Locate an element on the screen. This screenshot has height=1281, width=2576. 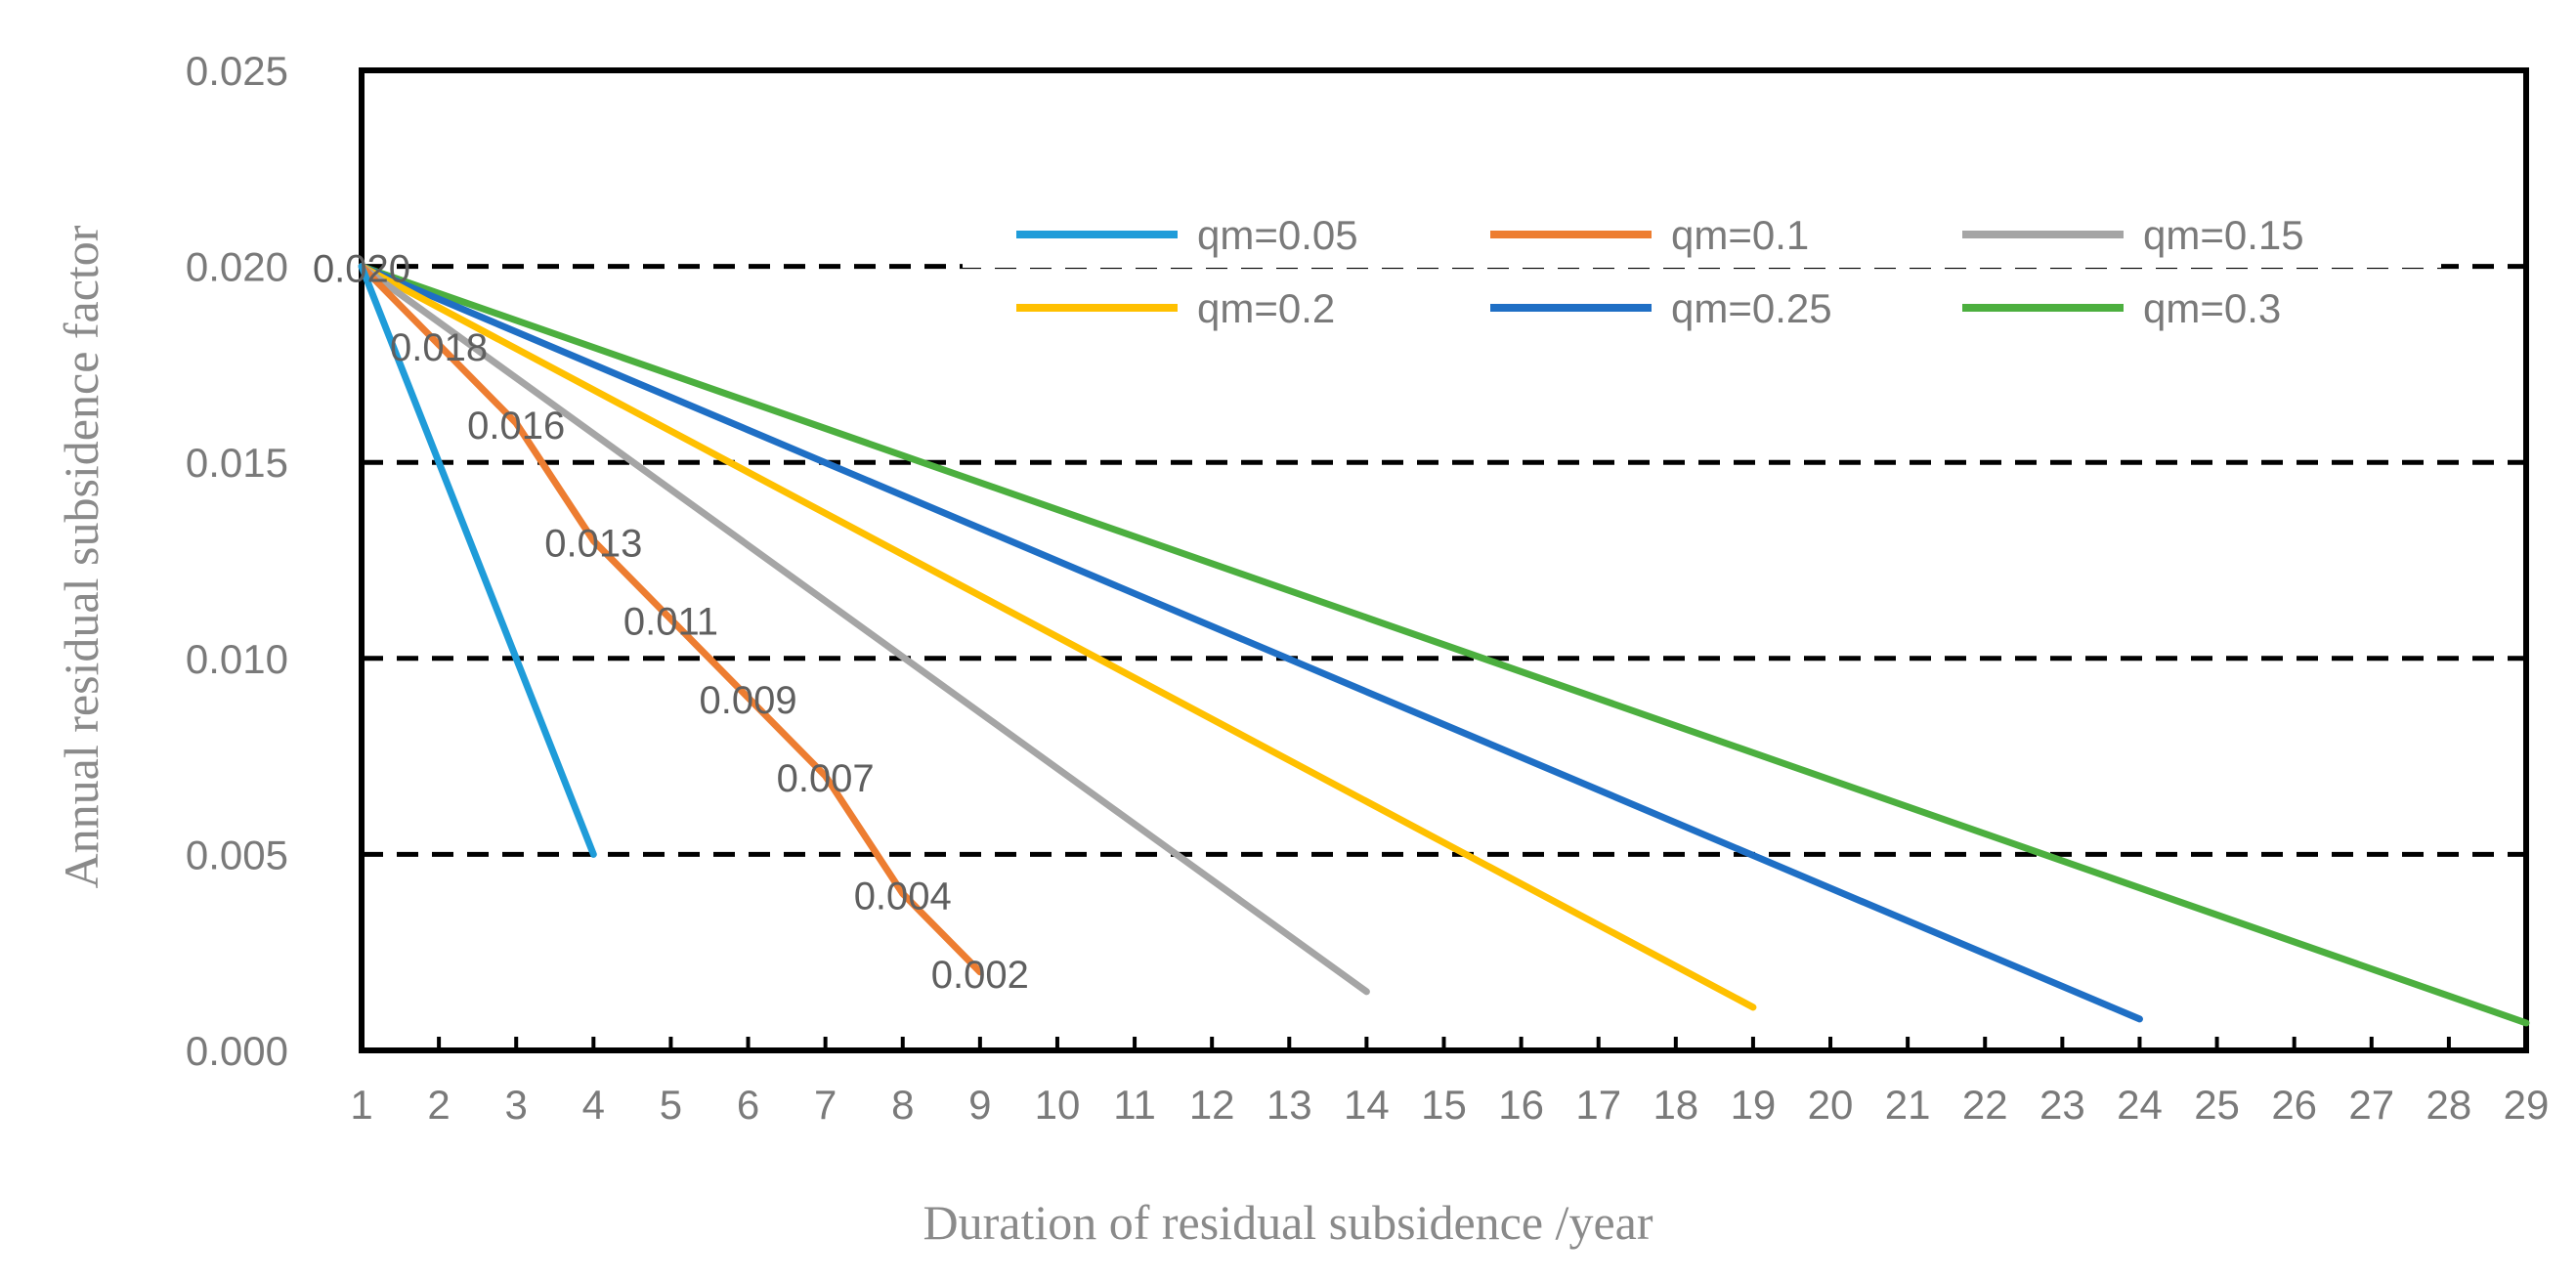
data-label: 0.007 is located at coordinates (826, 778).